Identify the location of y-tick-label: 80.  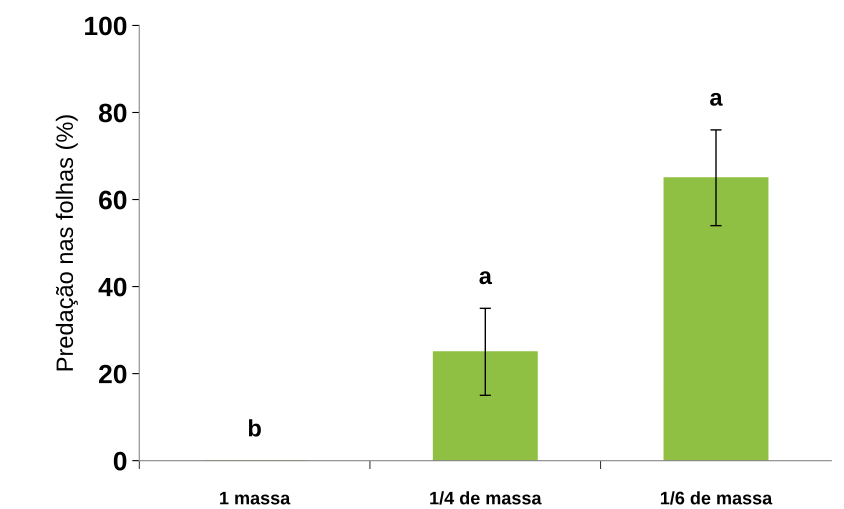
(112, 113).